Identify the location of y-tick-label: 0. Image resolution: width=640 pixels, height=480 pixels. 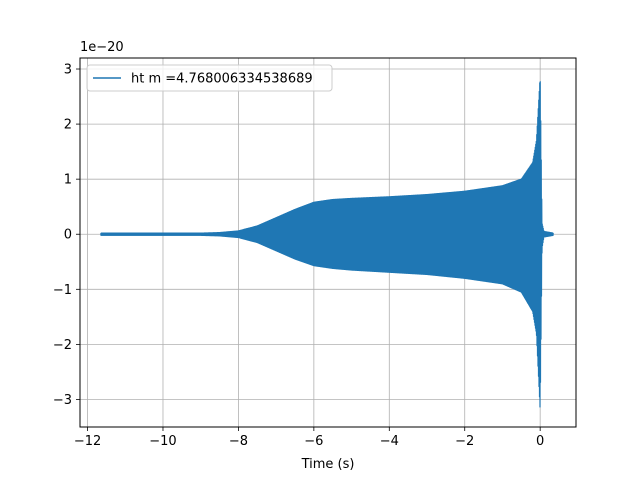
(68, 235).